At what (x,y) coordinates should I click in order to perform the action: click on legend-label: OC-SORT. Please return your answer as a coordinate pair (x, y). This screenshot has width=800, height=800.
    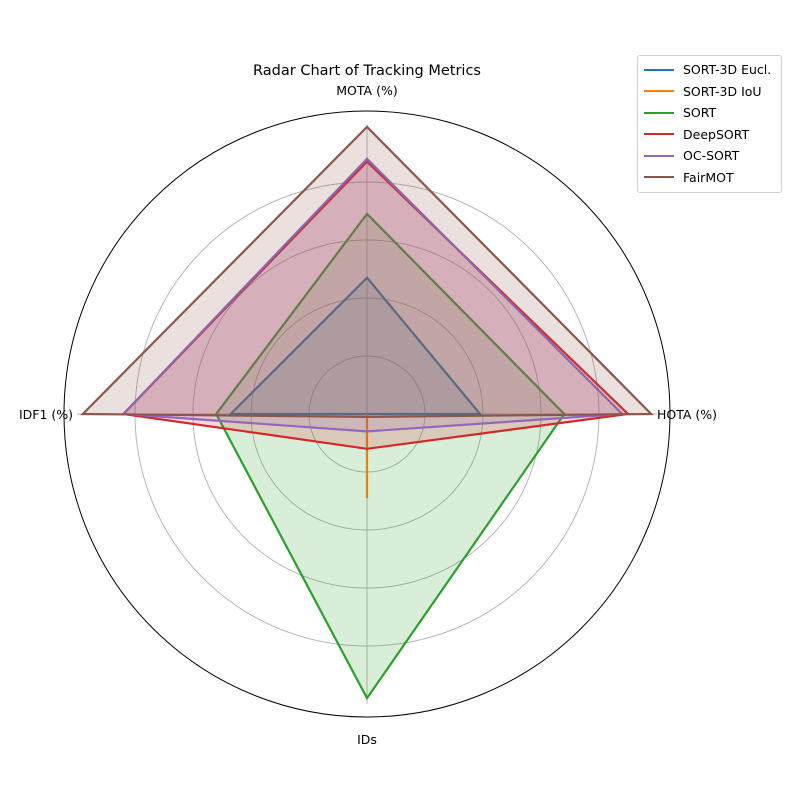
    Looking at the image, I should click on (711, 156).